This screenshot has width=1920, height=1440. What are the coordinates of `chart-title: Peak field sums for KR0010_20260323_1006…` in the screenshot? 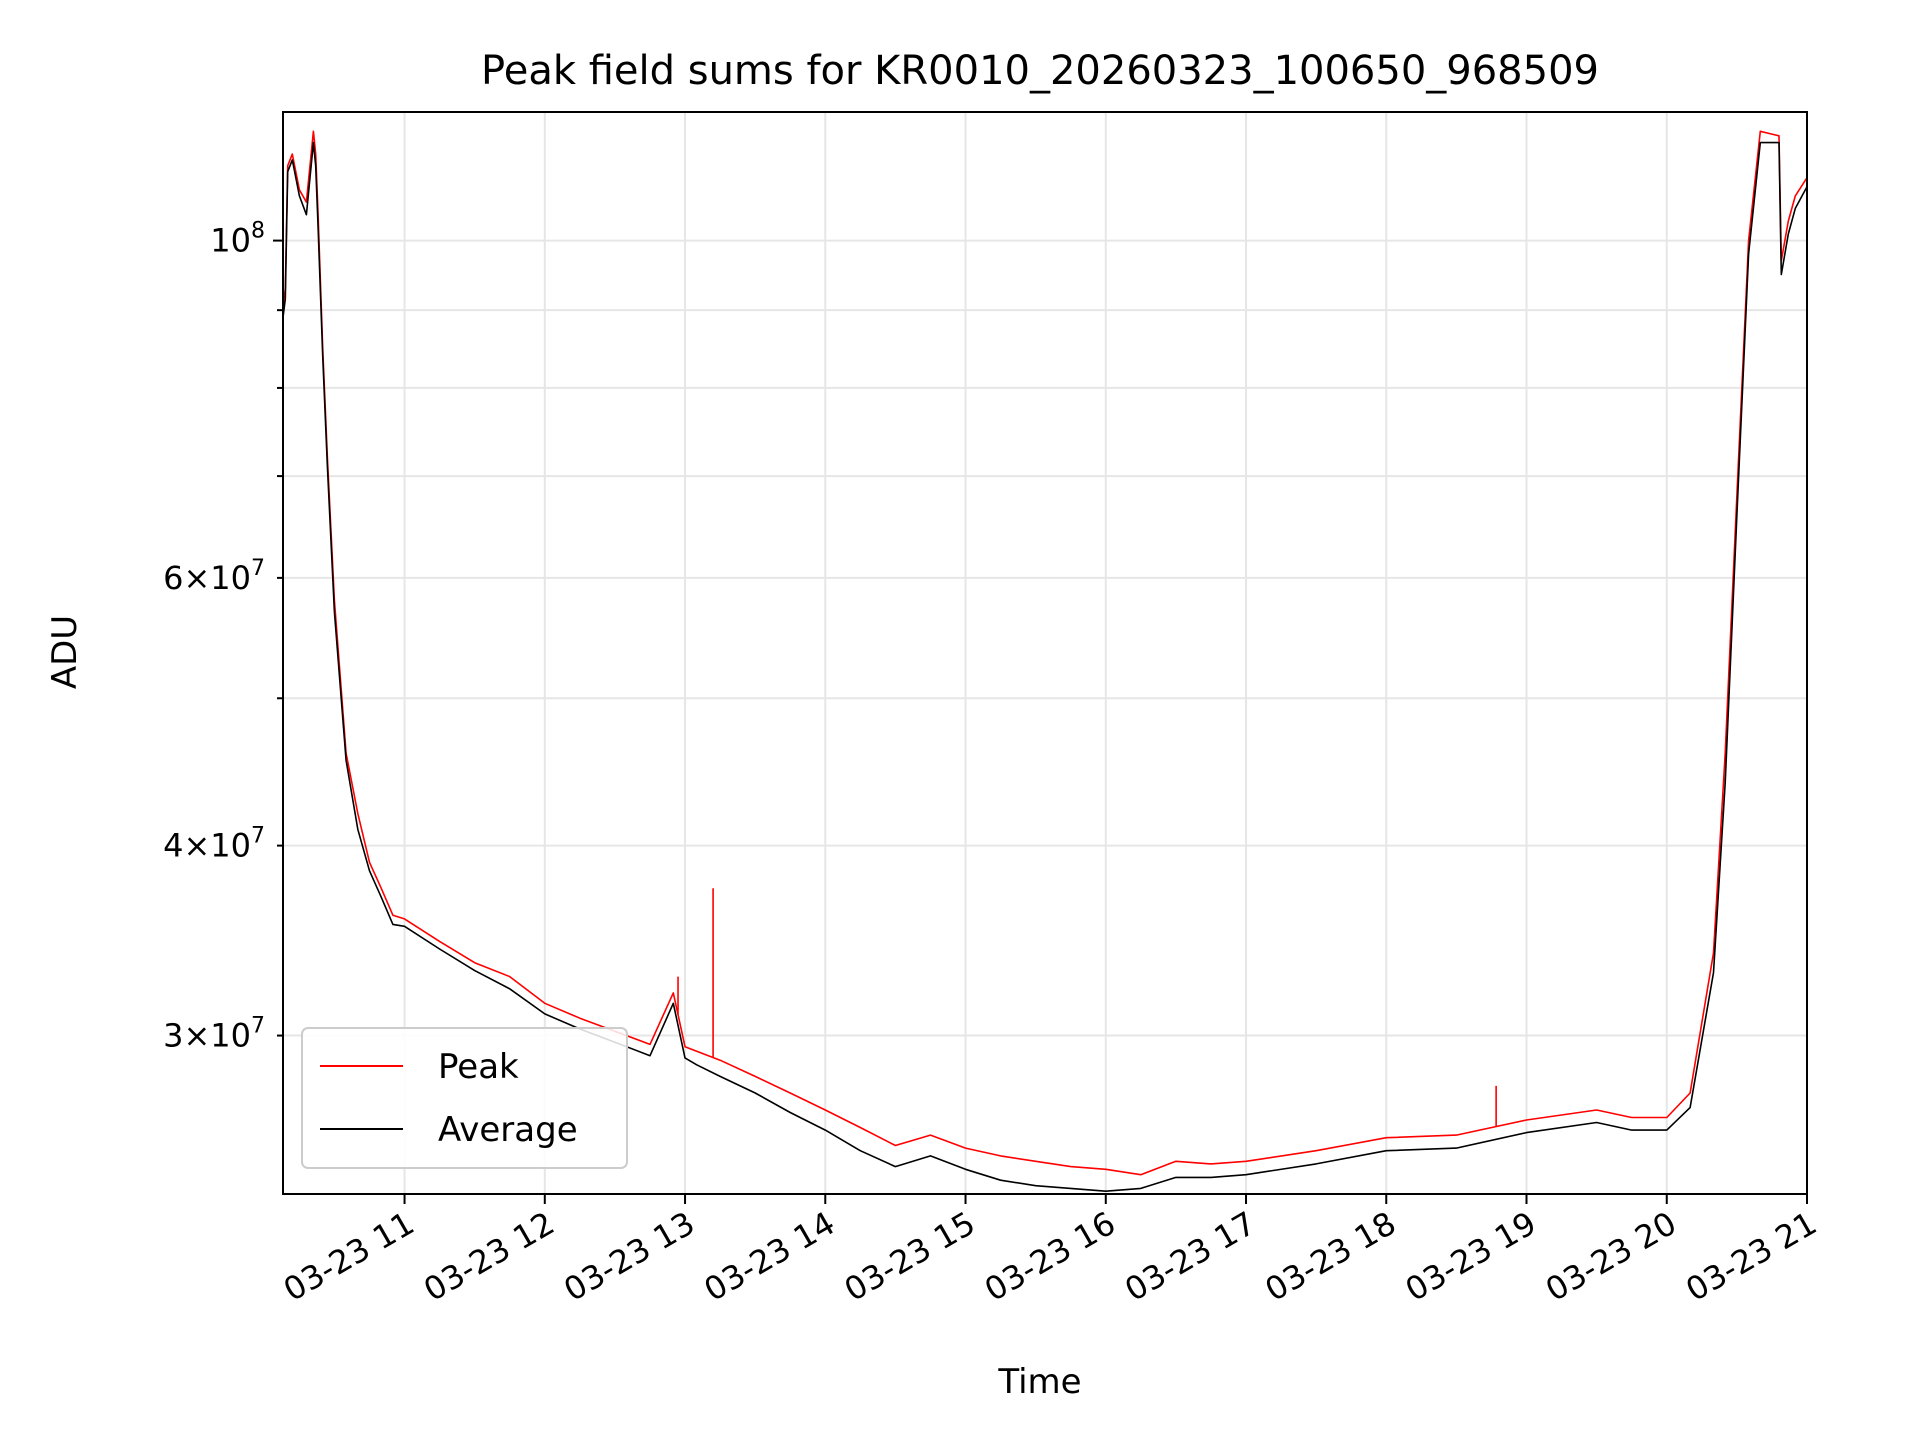 It's located at (1040, 71).